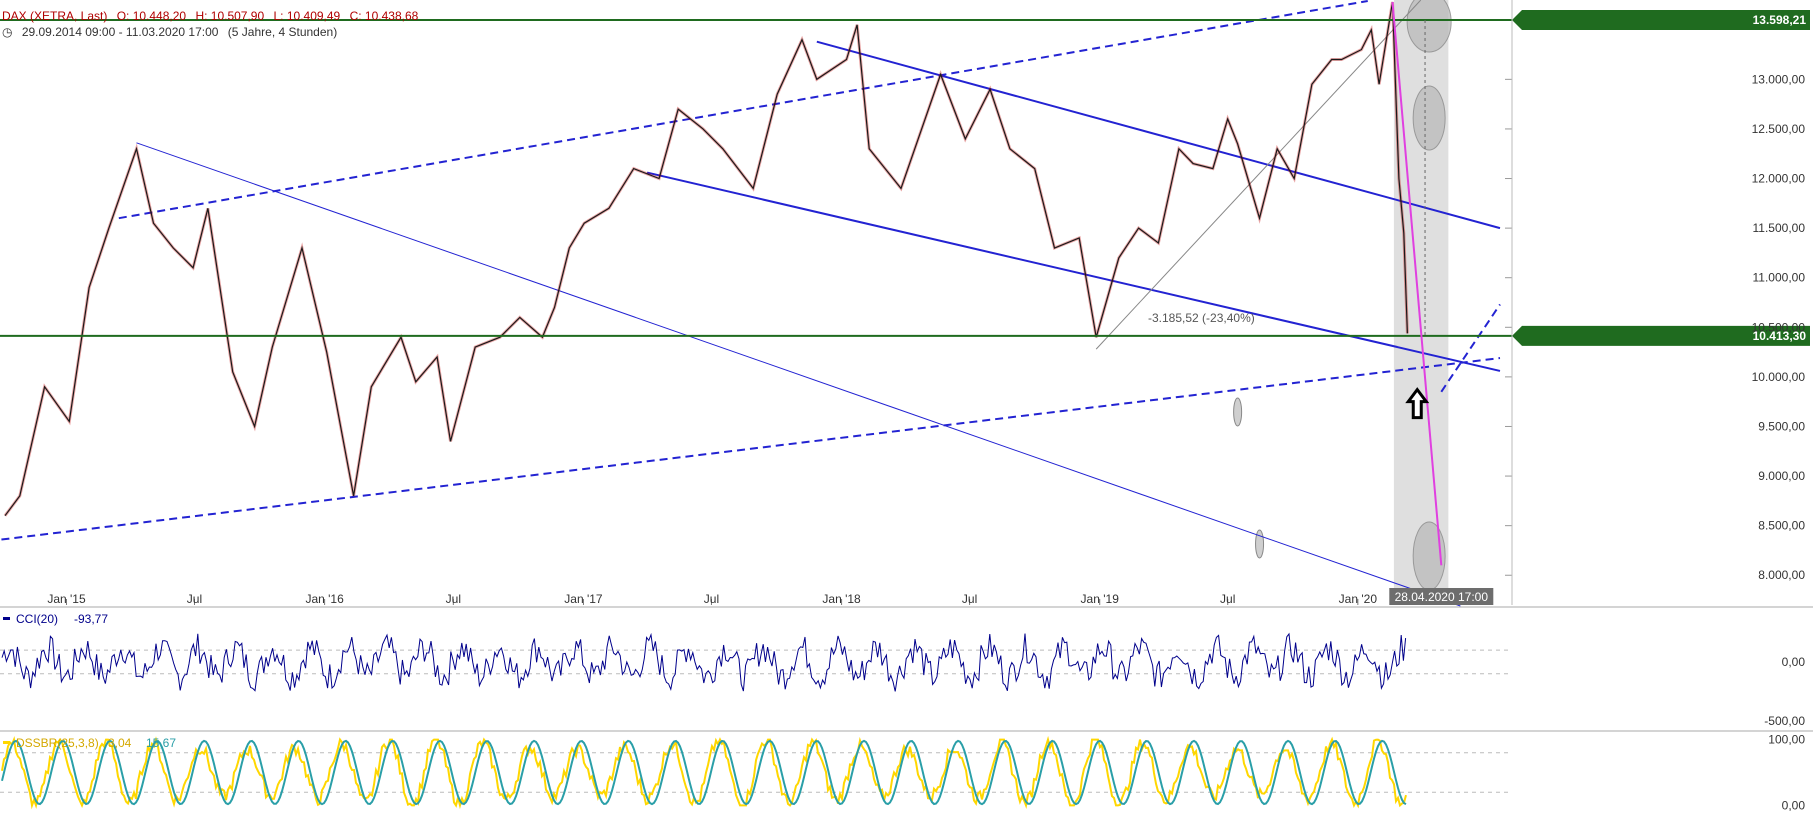 The height and width of the screenshot is (816, 1813). I want to click on y-tick-label: 11.500,00, so click(1779, 228).